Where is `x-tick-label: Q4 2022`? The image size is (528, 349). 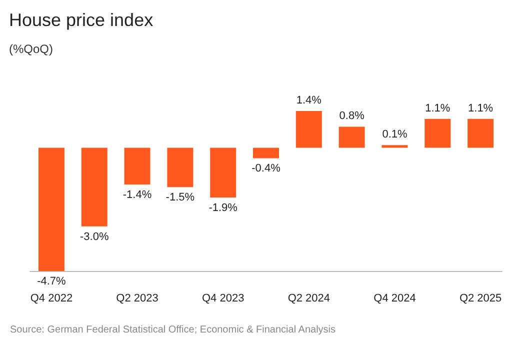
x-tick-label: Q4 2022 is located at coordinates (51, 298).